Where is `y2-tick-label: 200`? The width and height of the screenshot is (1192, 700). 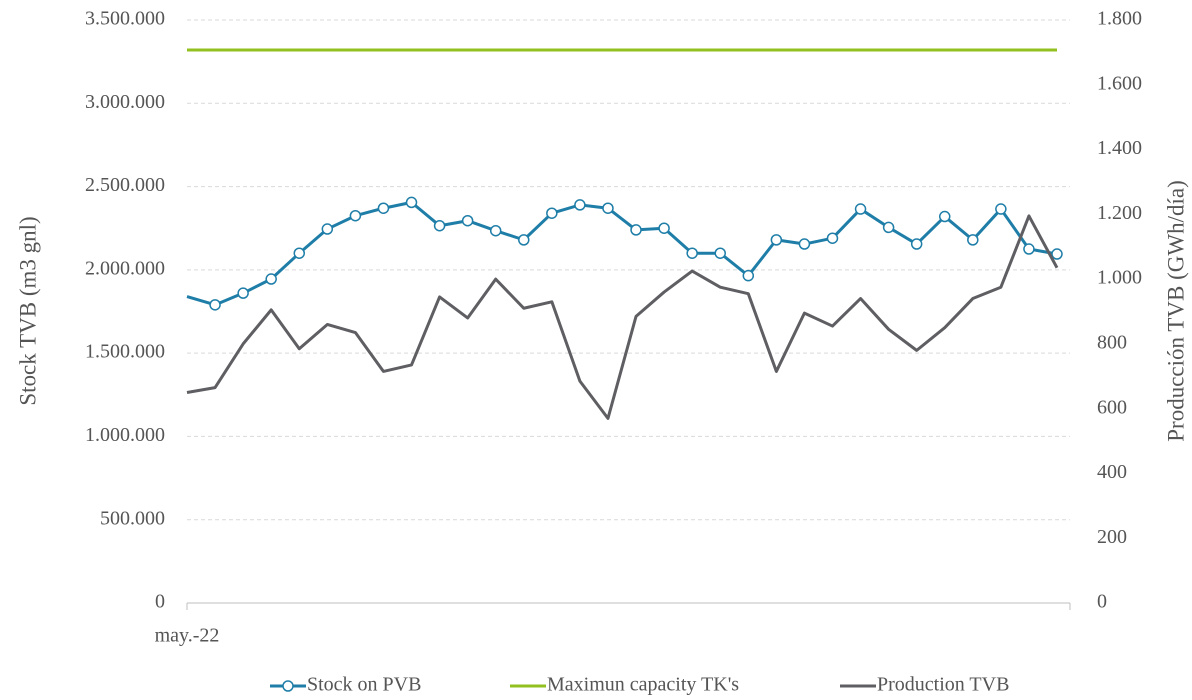
y2-tick-label: 200 is located at coordinates (1112, 537).